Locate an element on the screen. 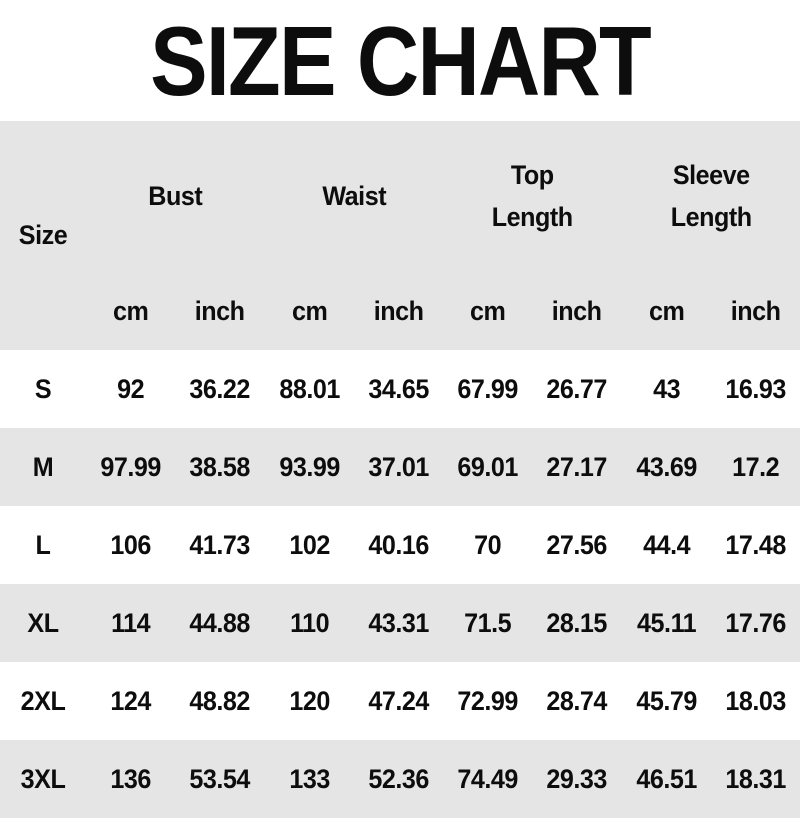 The height and width of the screenshot is (818, 800). column-group-bust: Bust is located at coordinates (175, 197).